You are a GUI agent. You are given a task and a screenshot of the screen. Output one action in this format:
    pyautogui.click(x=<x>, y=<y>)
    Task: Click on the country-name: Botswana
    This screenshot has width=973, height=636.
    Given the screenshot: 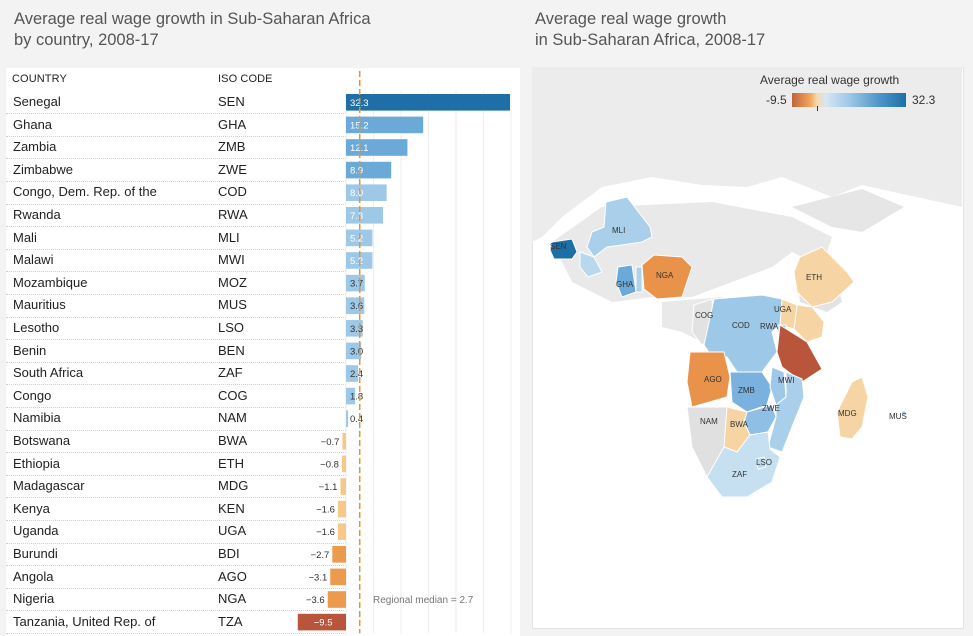 What is the action you would take?
    pyautogui.click(x=42, y=440)
    